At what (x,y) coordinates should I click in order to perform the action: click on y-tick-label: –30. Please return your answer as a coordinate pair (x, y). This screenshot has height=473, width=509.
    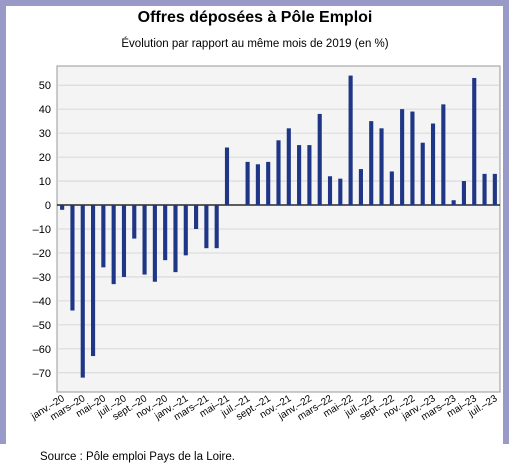
    Looking at the image, I should click on (42, 278).